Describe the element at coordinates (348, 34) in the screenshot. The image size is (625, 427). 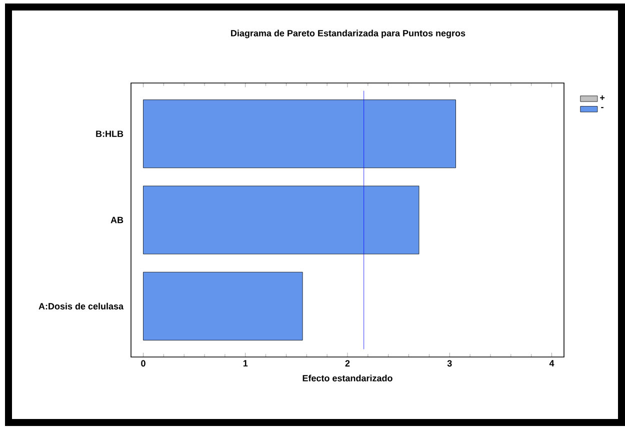
I see `chart-title: Diagrama de Pareto Estandarizada para Puntos negros` at that location.